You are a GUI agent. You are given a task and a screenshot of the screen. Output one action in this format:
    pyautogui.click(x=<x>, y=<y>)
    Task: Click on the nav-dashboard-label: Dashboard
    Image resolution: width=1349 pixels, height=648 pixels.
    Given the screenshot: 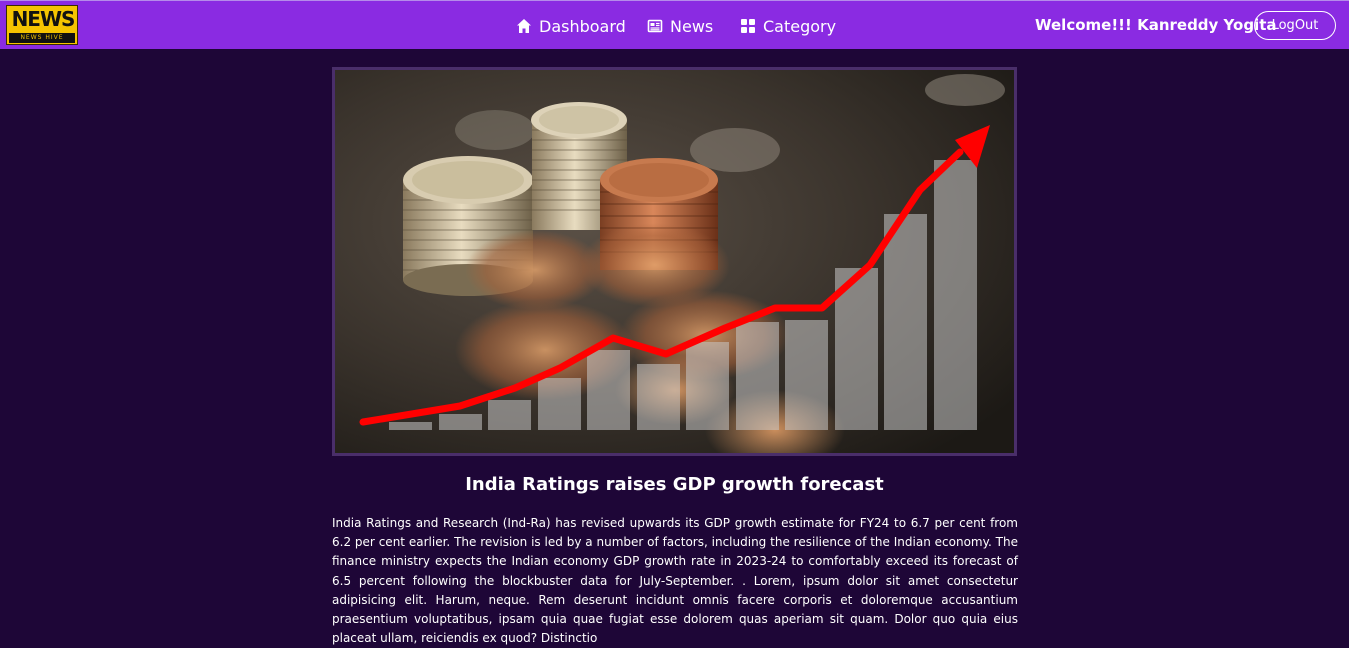 What is the action you would take?
    pyautogui.click(x=582, y=26)
    